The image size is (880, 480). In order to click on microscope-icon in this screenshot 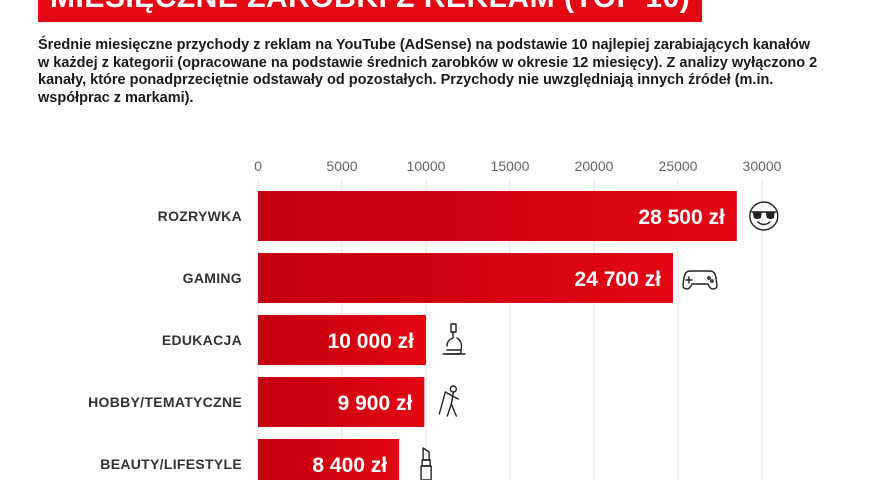, I will do `click(454, 339)`.